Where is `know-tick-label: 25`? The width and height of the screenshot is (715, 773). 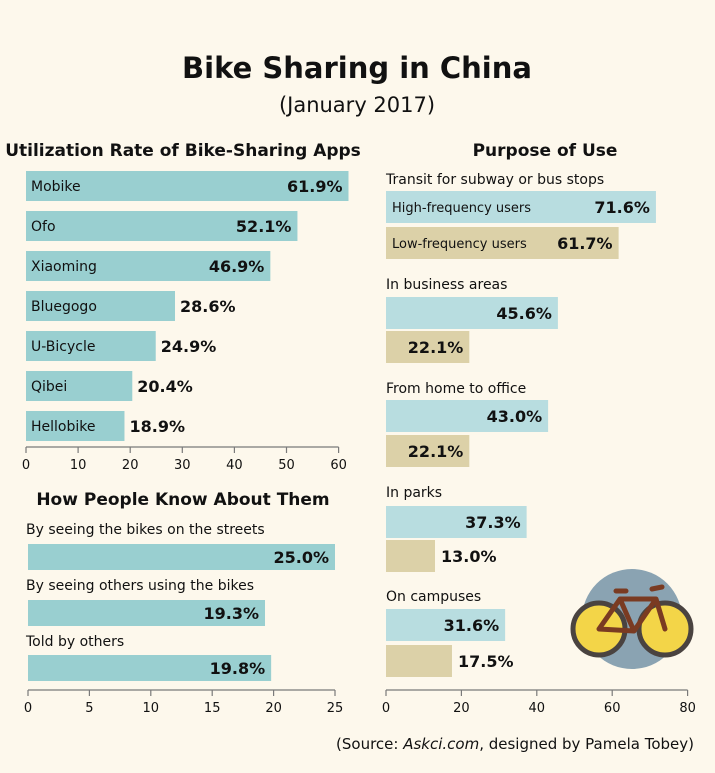 know-tick-label: 25 is located at coordinates (335, 708).